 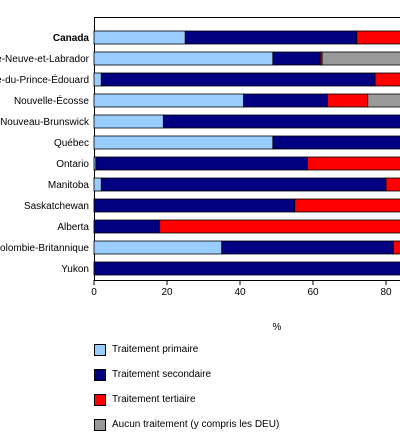 I want to click on legend-item: Aucun traitement (y compris les DEU), so click(x=186, y=425).